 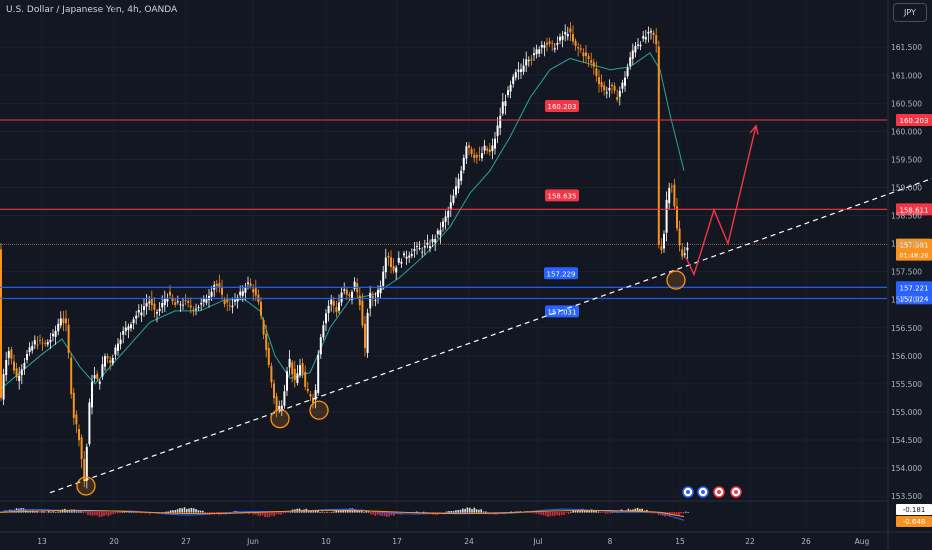 What do you see at coordinates (913, 256) in the screenshot?
I see `countdown-label: 01:48:26` at bounding box center [913, 256].